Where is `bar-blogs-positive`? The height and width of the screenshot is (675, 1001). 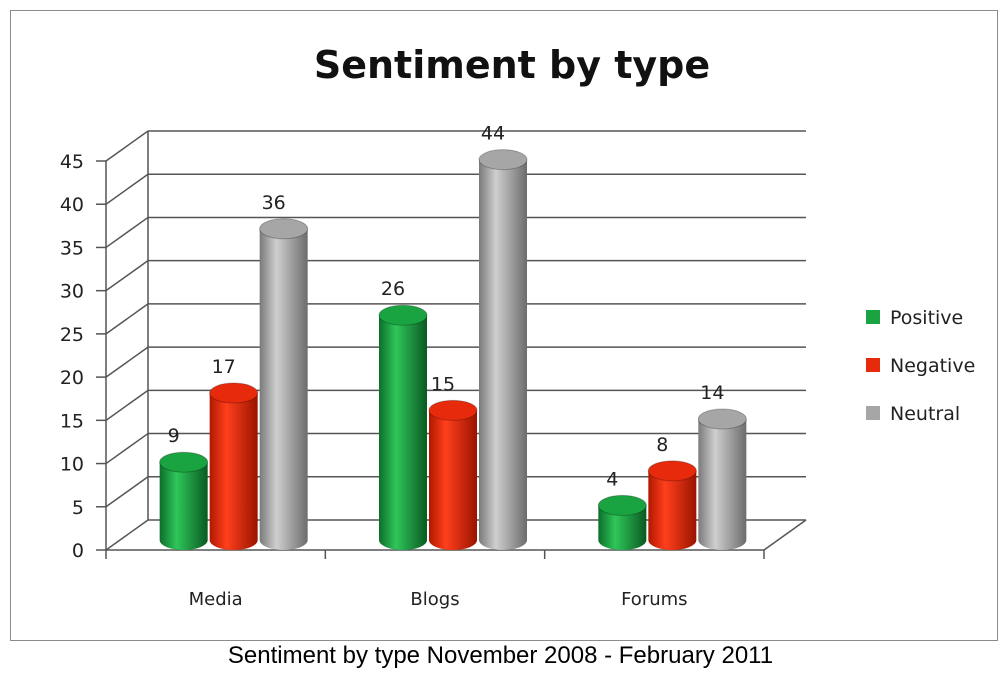
bar-blogs-positive is located at coordinates (403, 427).